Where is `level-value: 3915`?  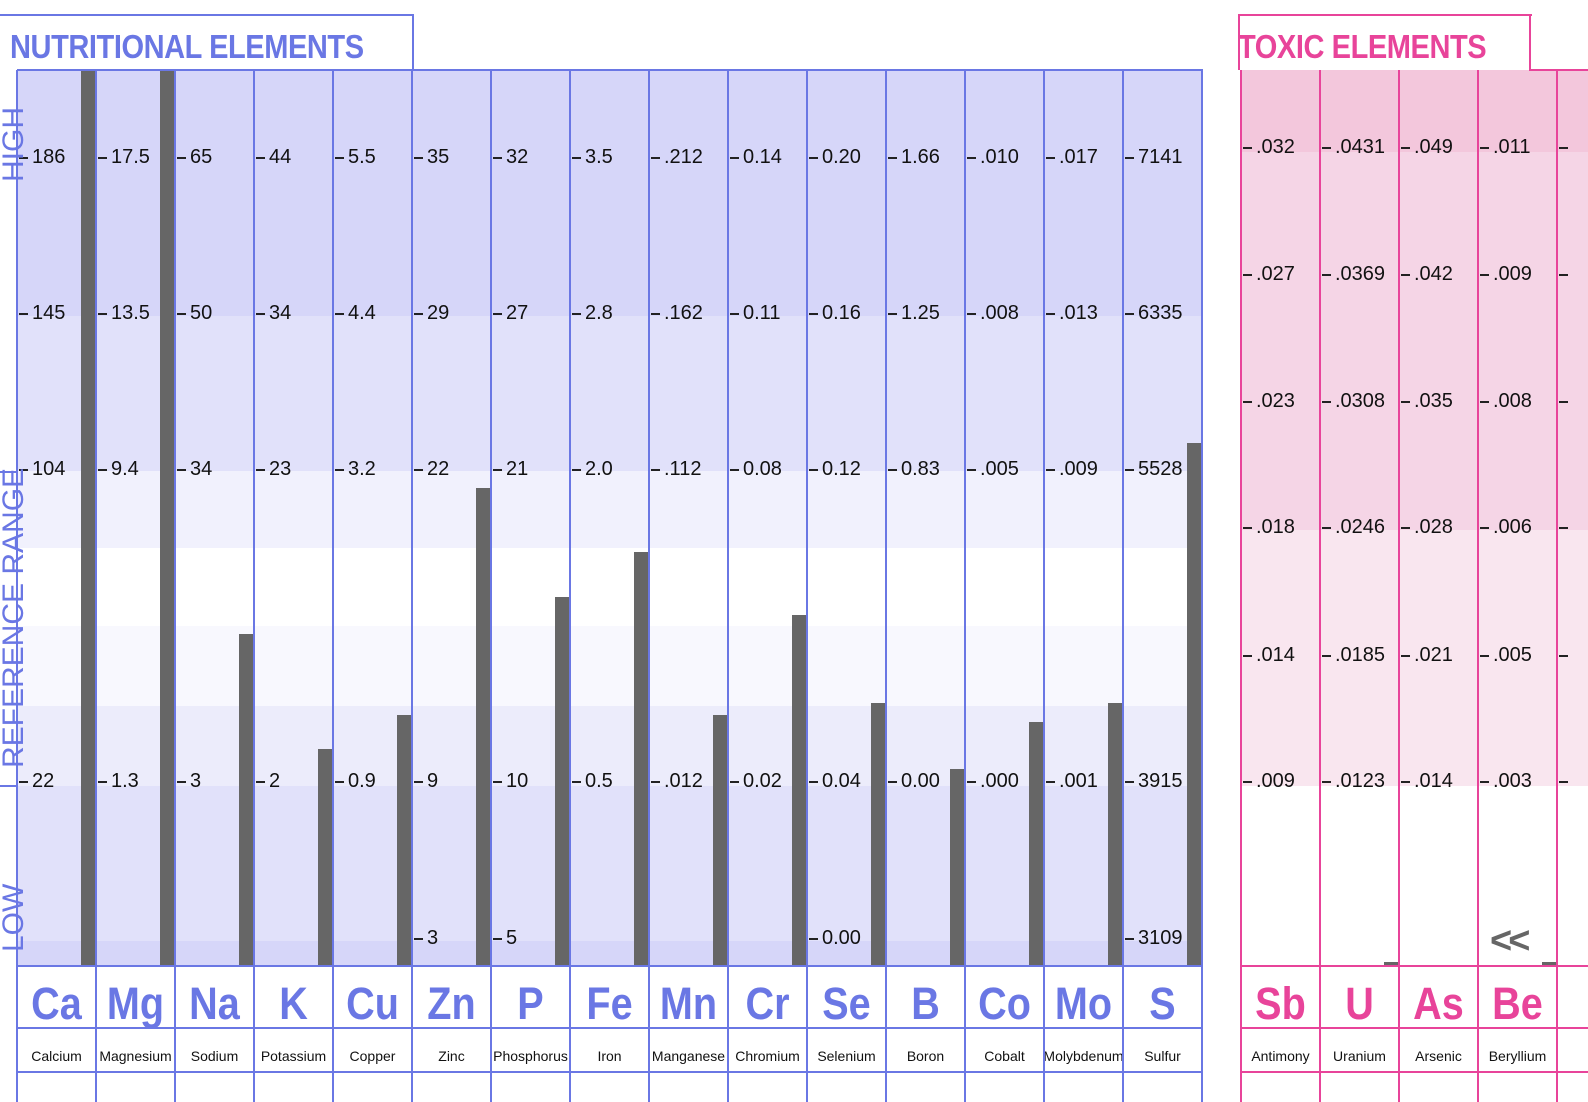
level-value: 3915 is located at coordinates (1160, 781).